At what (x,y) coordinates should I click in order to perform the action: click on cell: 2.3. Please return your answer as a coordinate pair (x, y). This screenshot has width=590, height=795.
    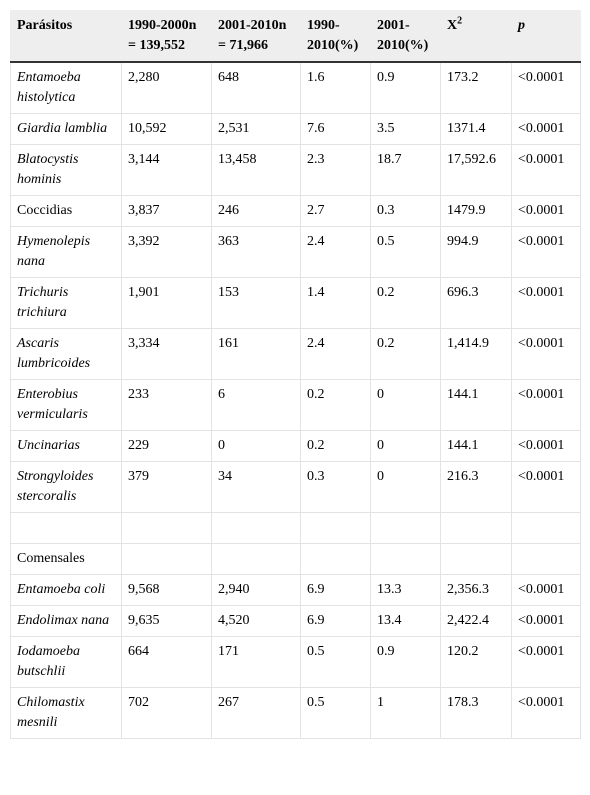
    Looking at the image, I should click on (335, 170).